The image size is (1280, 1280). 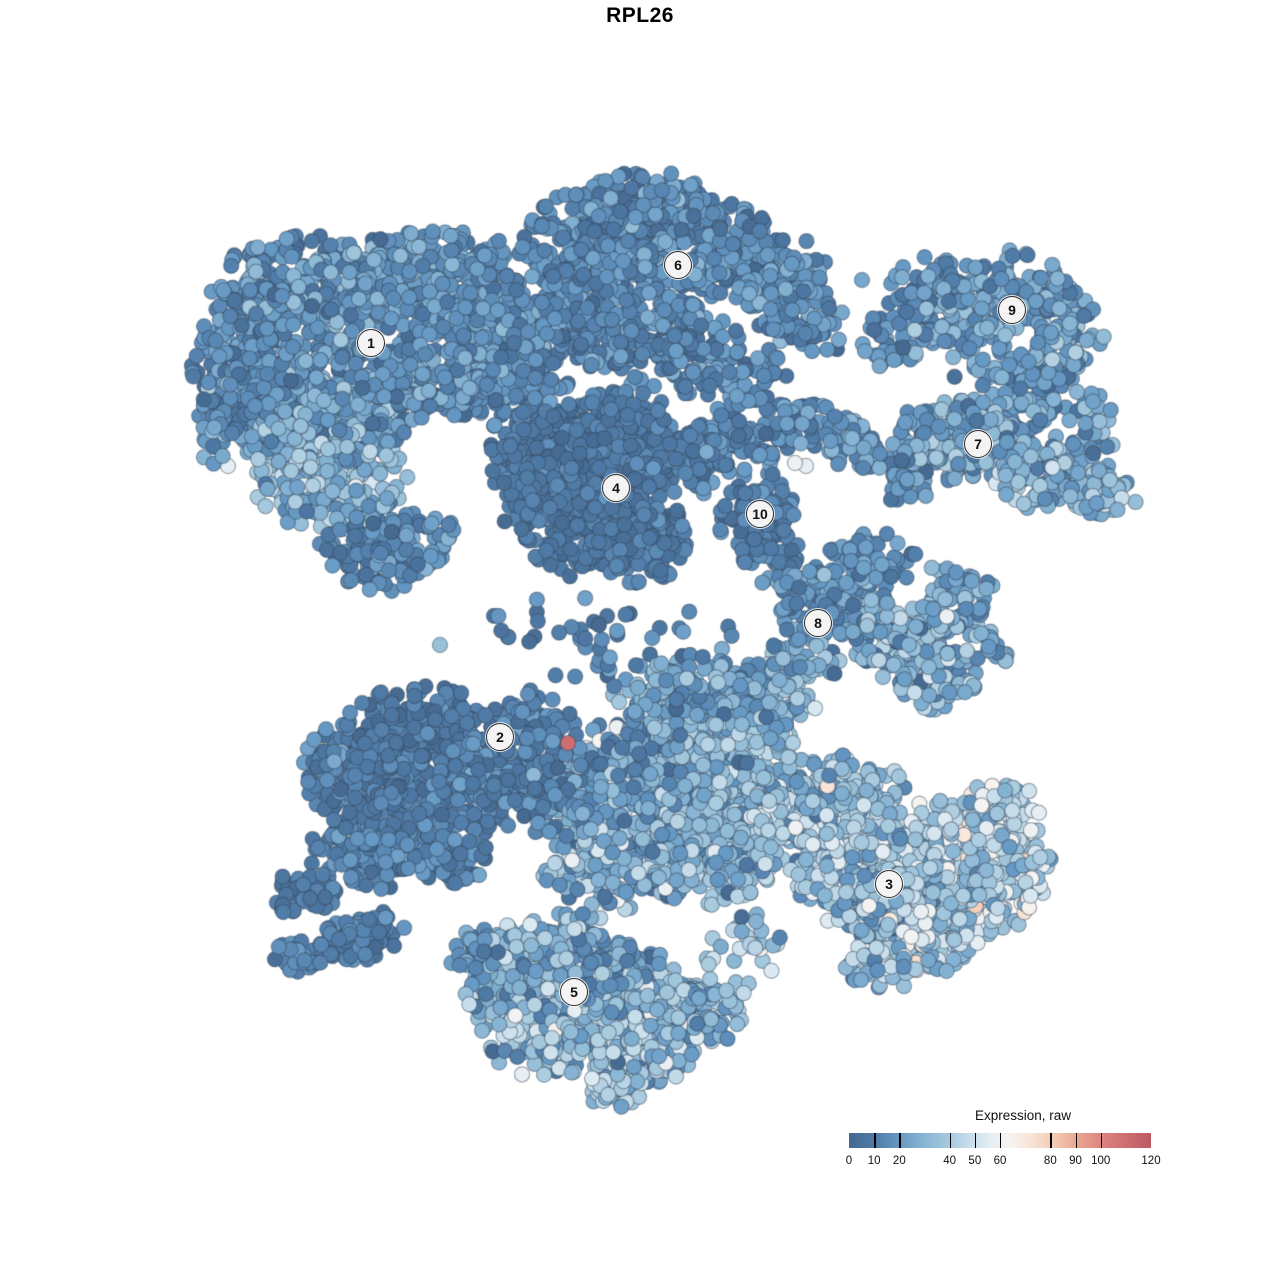 I want to click on cluster-label-6: 6, so click(x=678, y=265).